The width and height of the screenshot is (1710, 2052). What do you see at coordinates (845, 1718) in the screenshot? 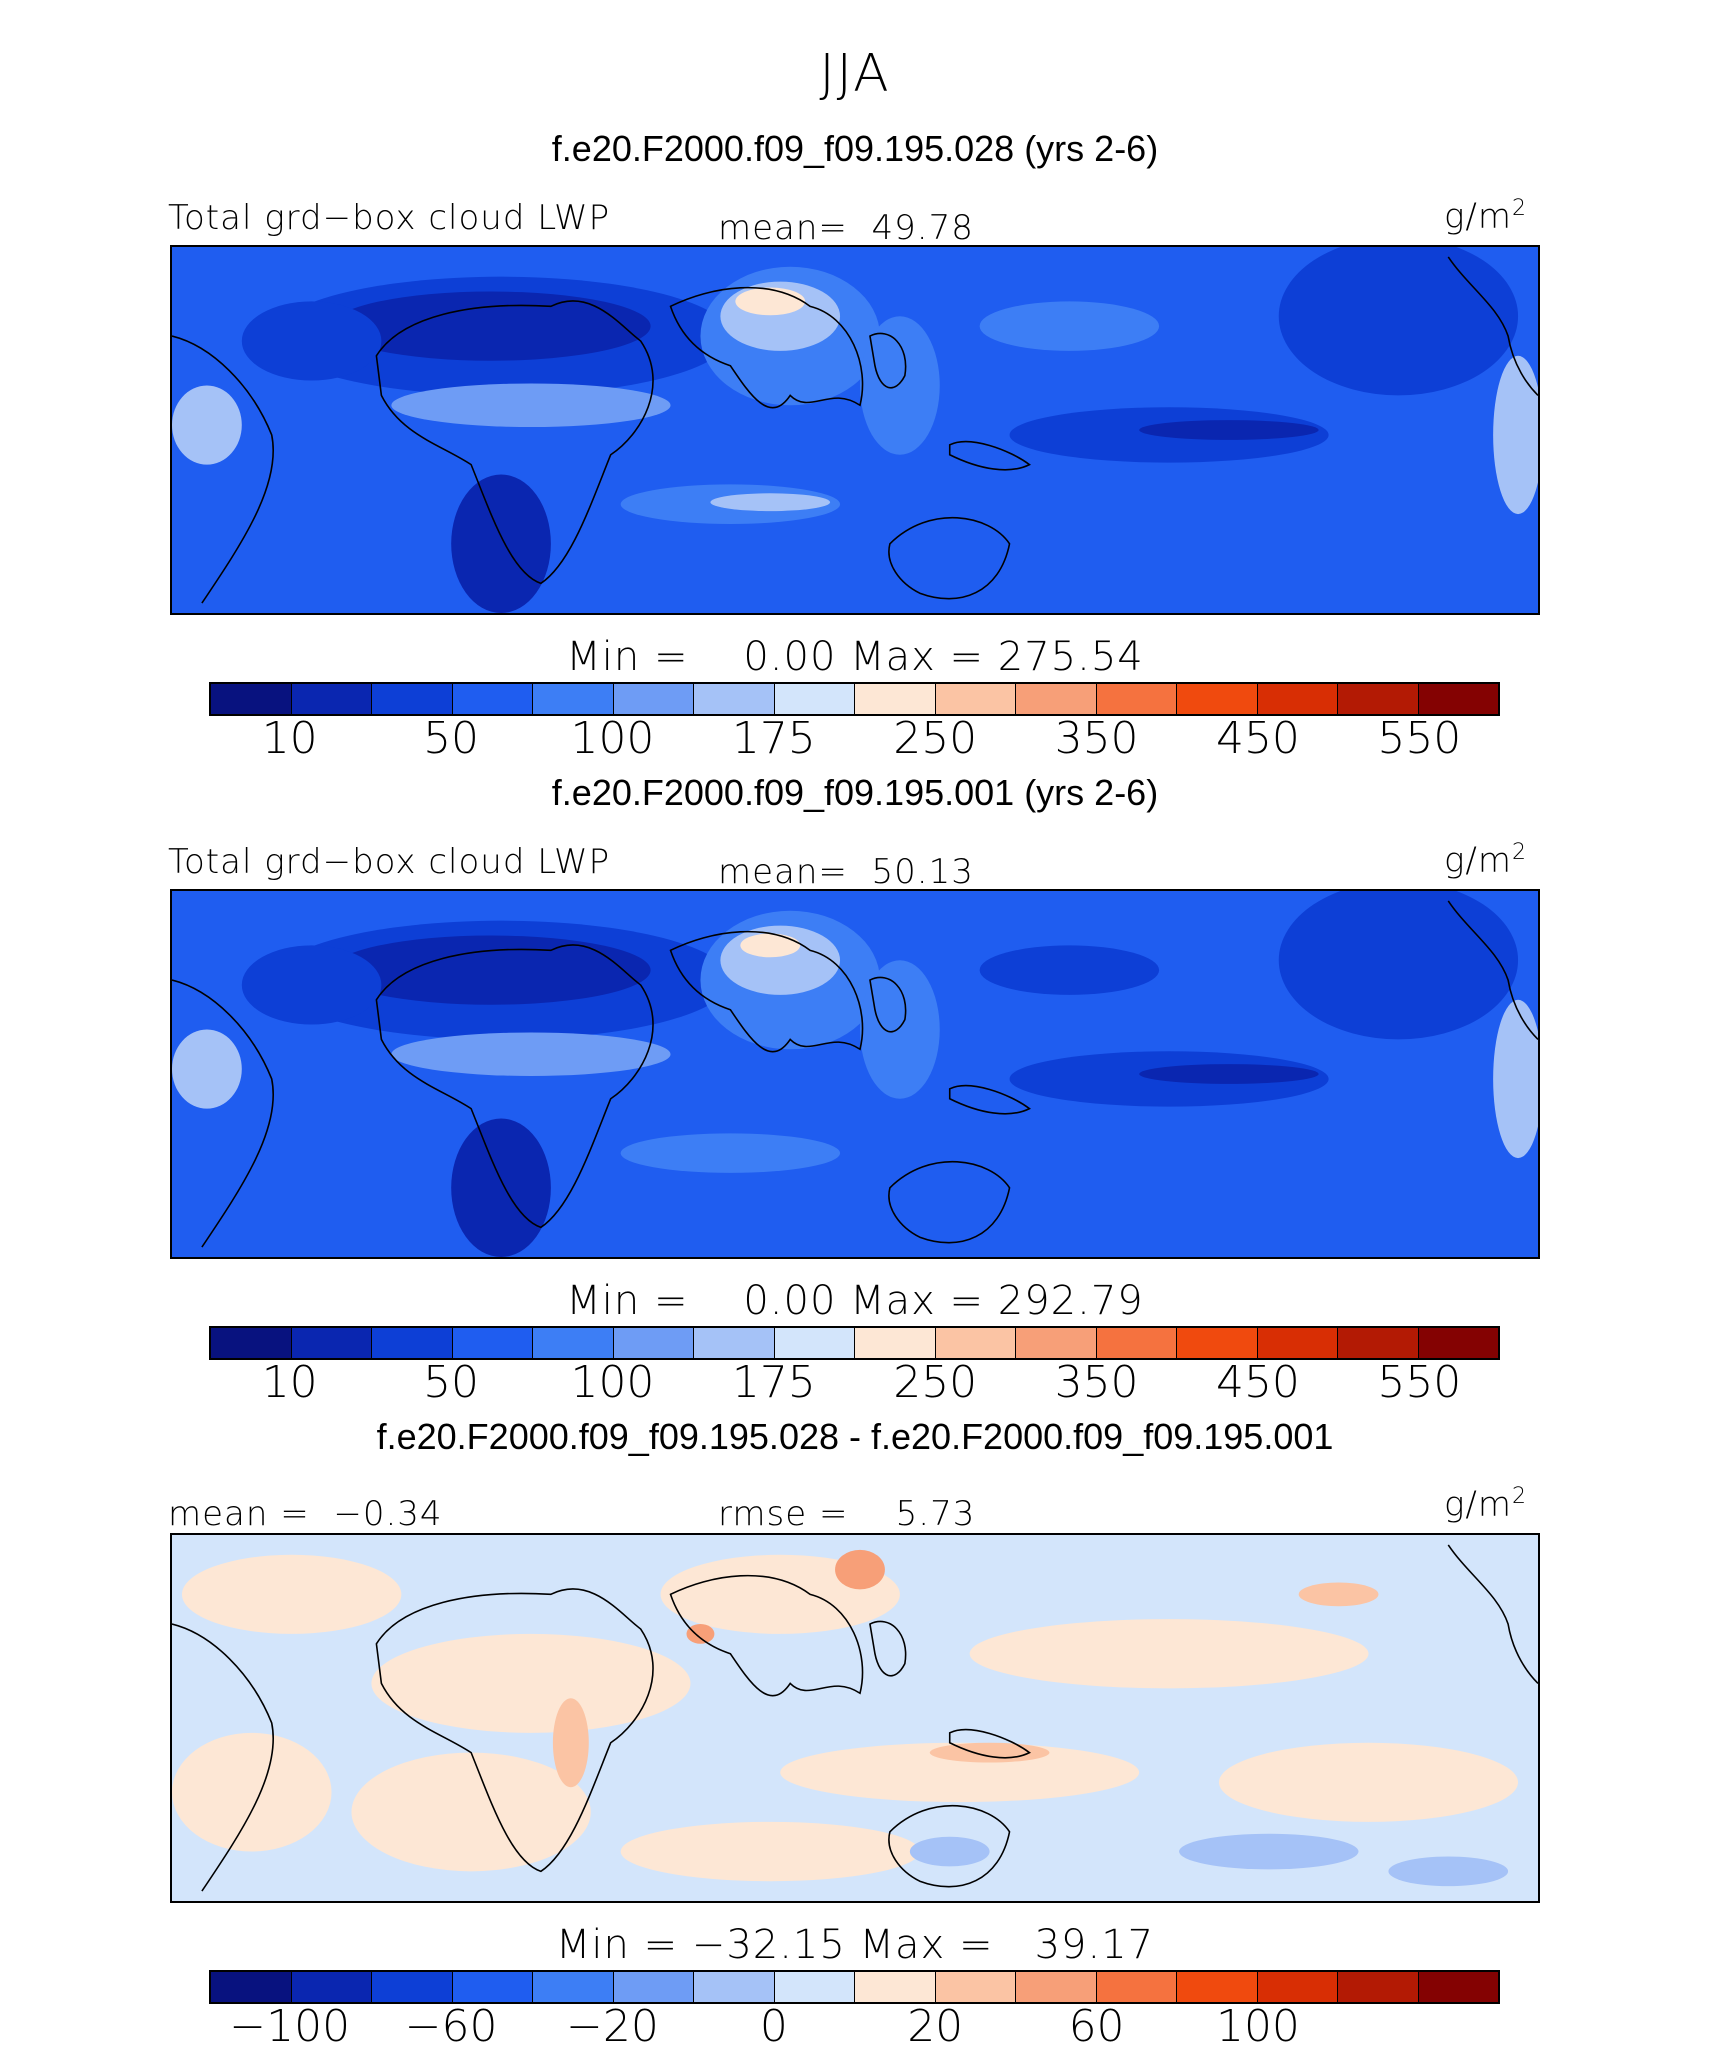
I see `difference-field-pattern` at bounding box center [845, 1718].